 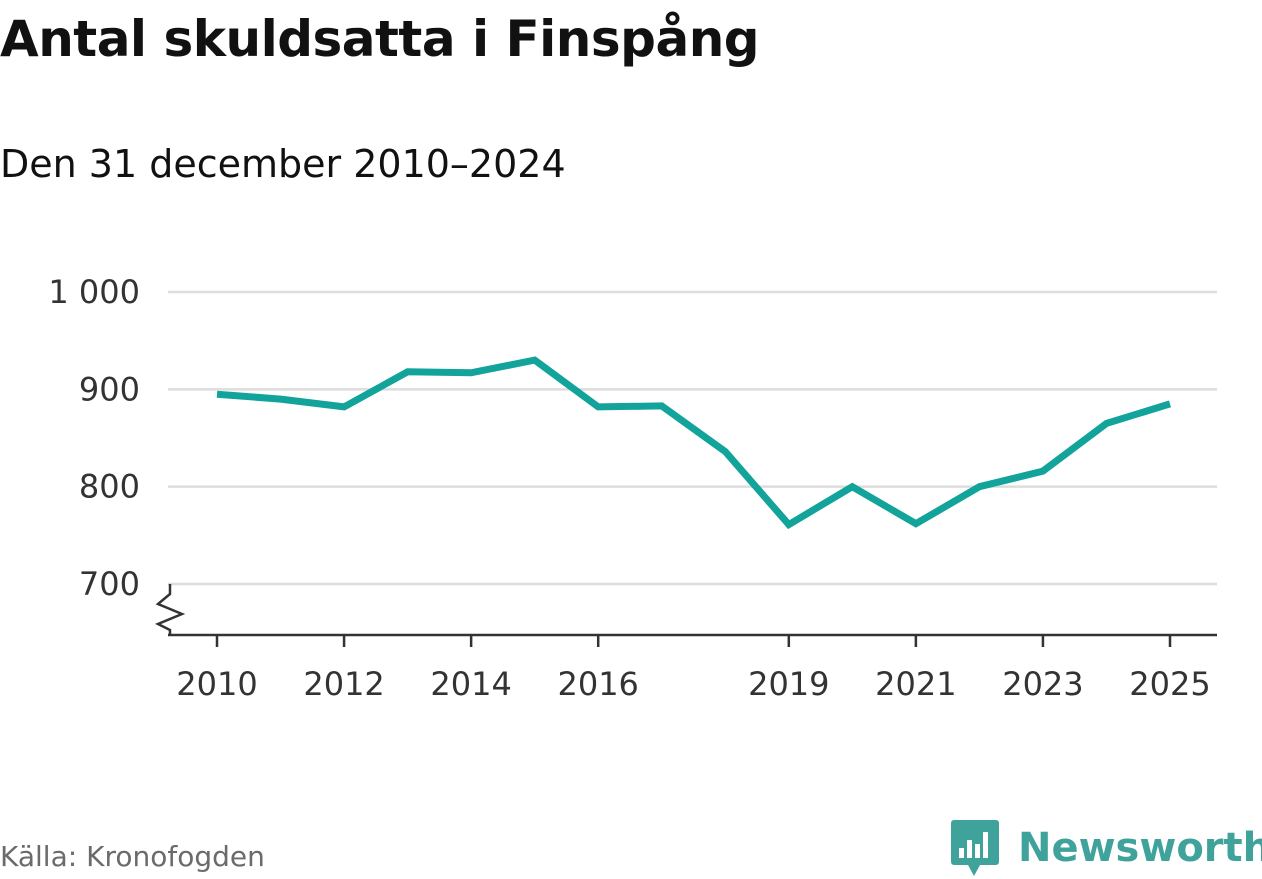 What do you see at coordinates (661, 405) in the screenshot?
I see `data-point-2017` at bounding box center [661, 405].